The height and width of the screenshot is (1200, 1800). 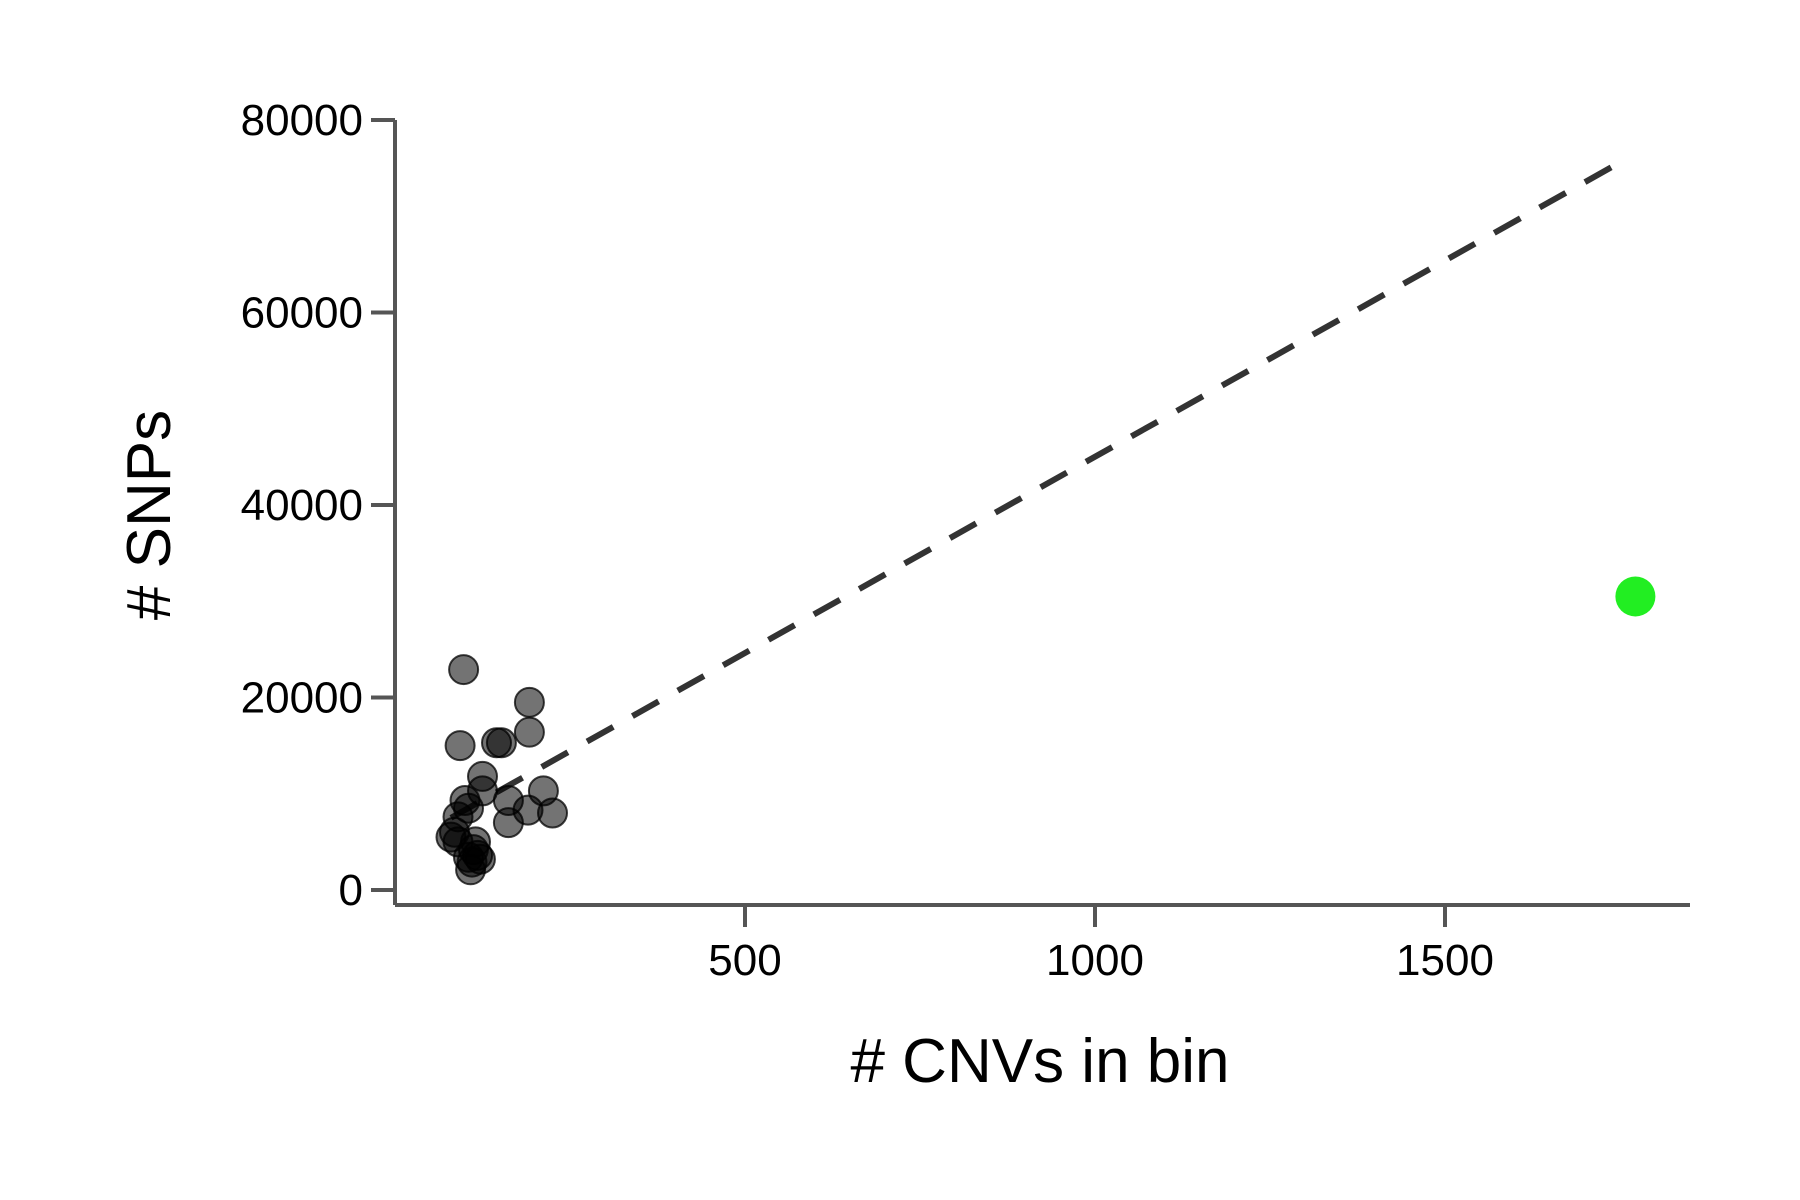 What do you see at coordinates (149, 515) in the screenshot?
I see `y-axis-title: # SNPs` at bounding box center [149, 515].